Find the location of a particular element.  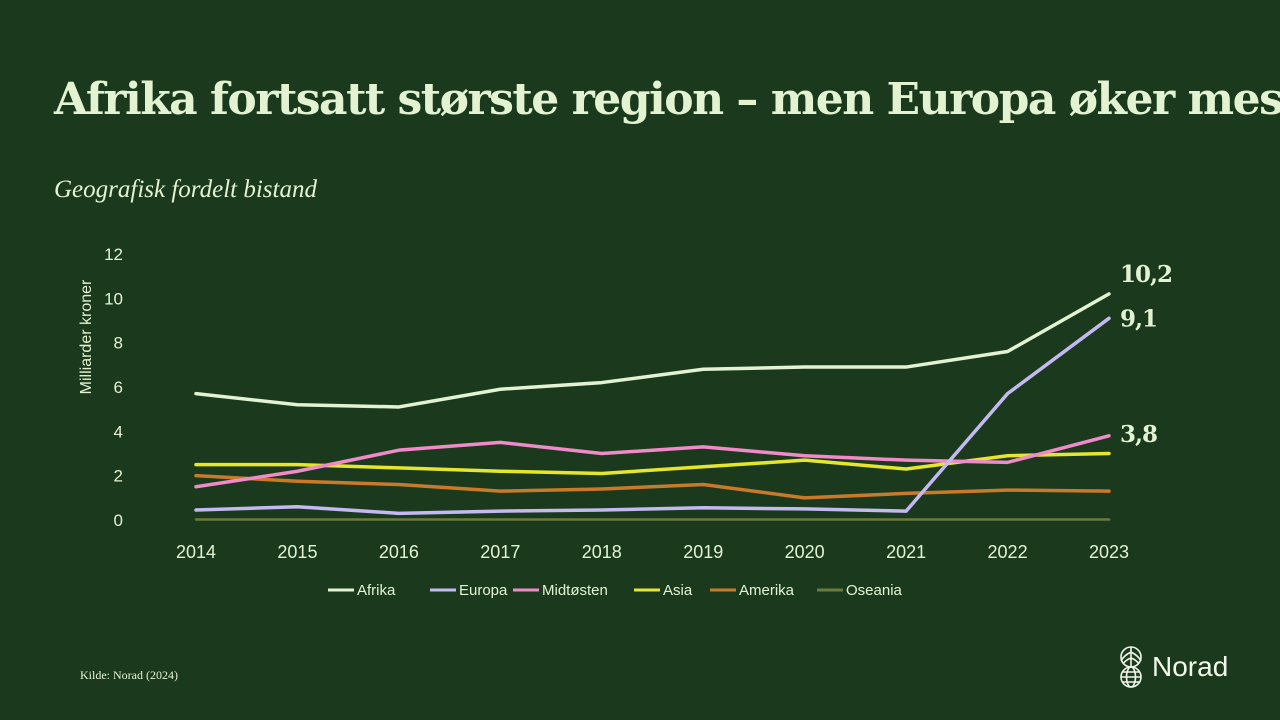

x-tick-label: 2023 is located at coordinates (1109, 552).